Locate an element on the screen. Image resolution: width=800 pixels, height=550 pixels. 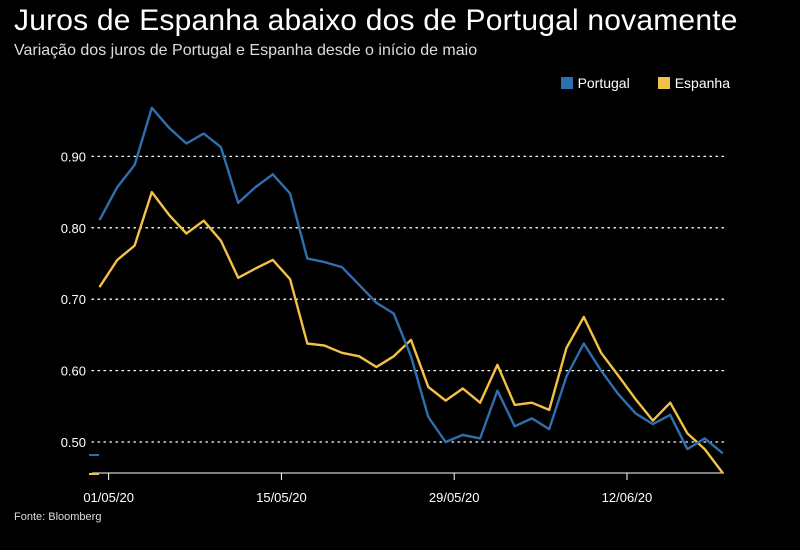
legend-item-espanha: Espanha is located at coordinates (693, 83).